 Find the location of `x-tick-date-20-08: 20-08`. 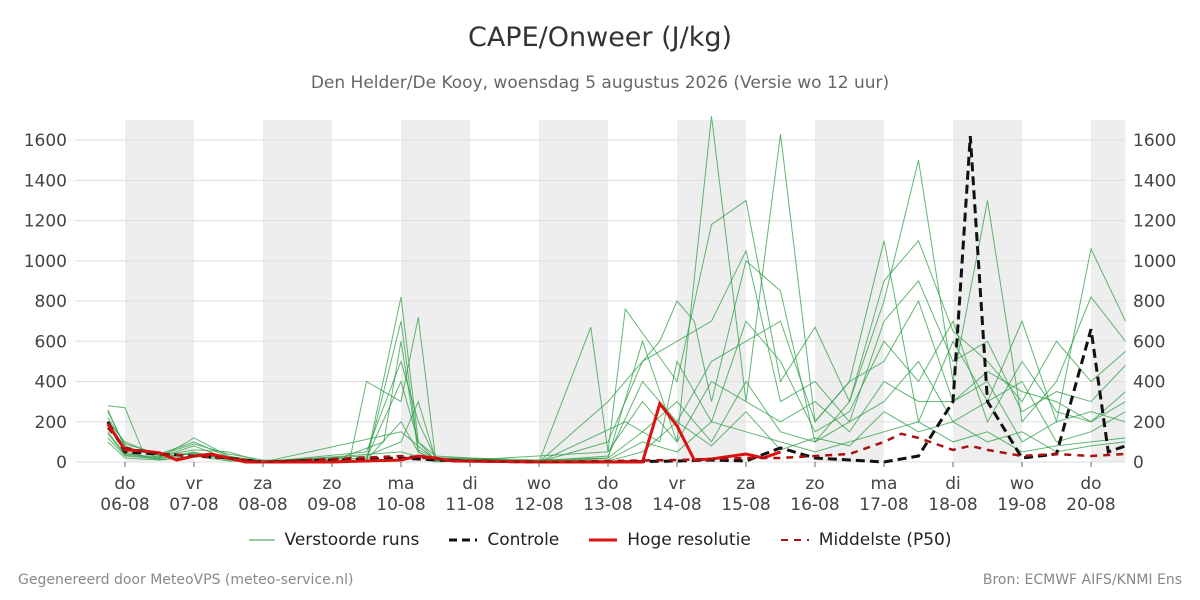

x-tick-date-20-08: 20-08 is located at coordinates (1090, 505).